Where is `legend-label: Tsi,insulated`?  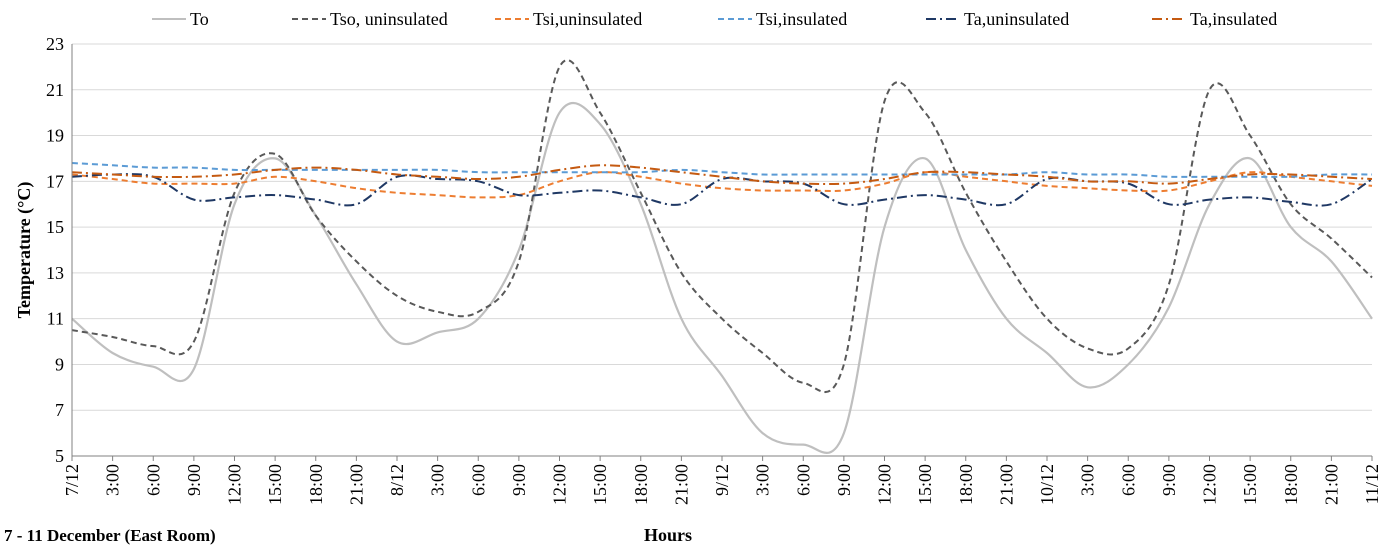
legend-label: Tsi,insulated is located at coordinates (801, 19).